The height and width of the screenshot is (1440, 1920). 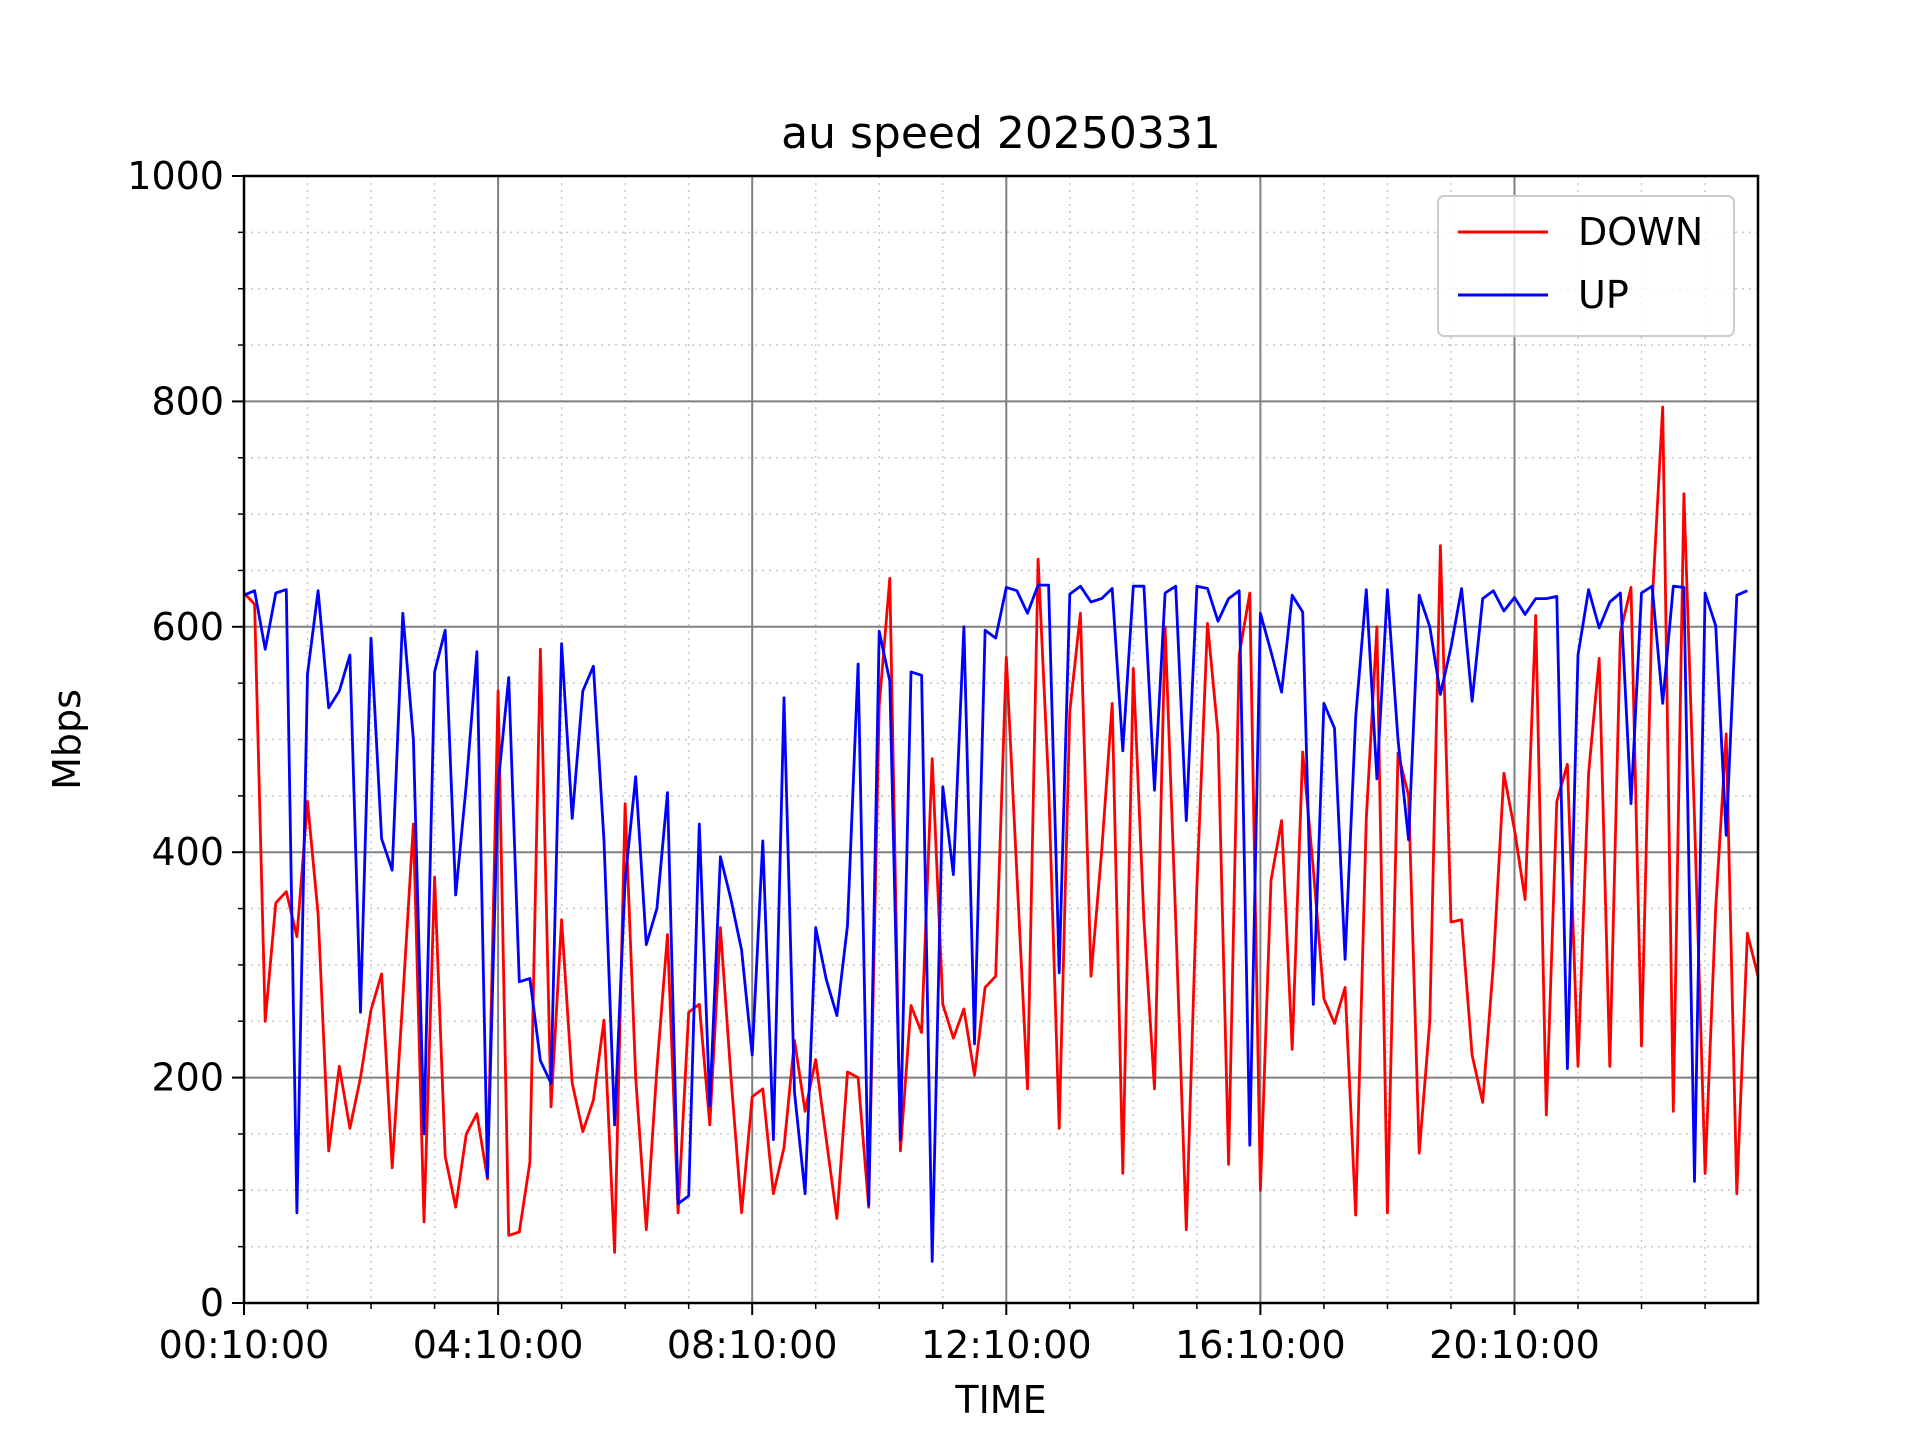 What do you see at coordinates (1006, 1345) in the screenshot?
I see `x-tick-label: 12:10:00` at bounding box center [1006, 1345].